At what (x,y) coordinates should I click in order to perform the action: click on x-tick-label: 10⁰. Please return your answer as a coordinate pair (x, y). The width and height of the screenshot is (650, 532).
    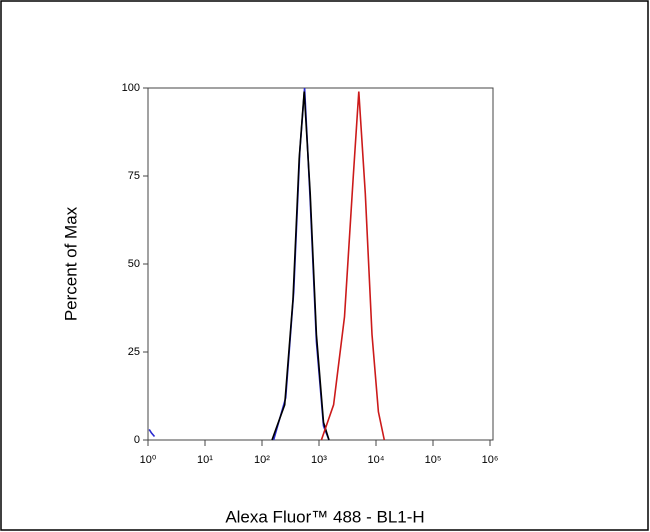
    Looking at the image, I should click on (148, 460).